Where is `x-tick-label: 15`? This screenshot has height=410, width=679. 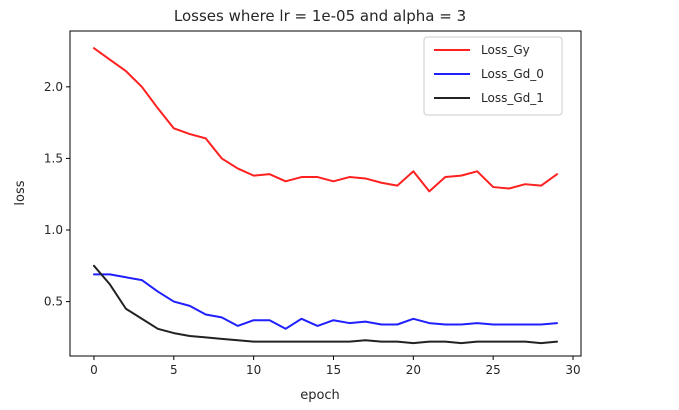
x-tick-label: 15 is located at coordinates (333, 370).